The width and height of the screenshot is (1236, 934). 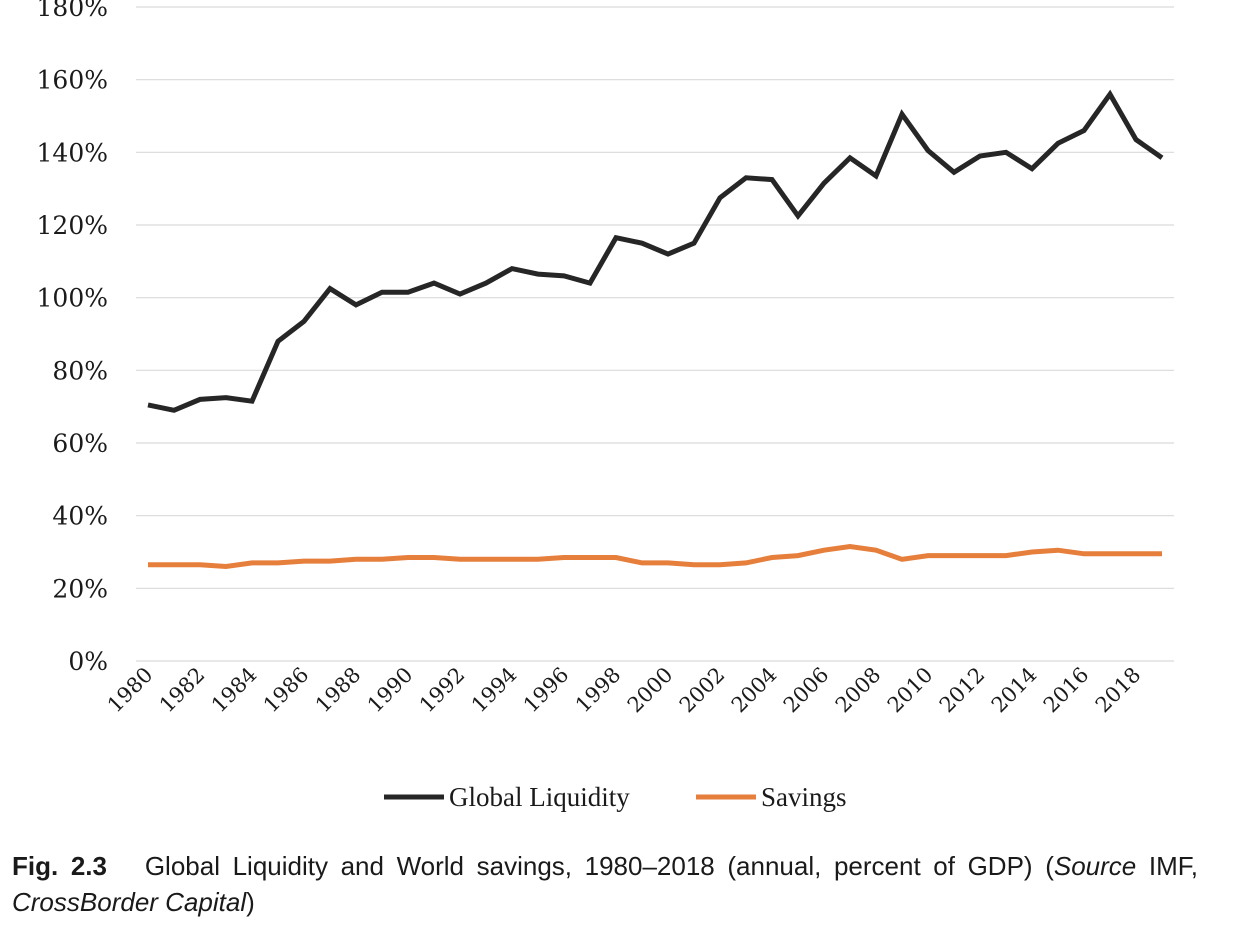 What do you see at coordinates (338, 690) in the screenshot?
I see `x-tick-label: 1988` at bounding box center [338, 690].